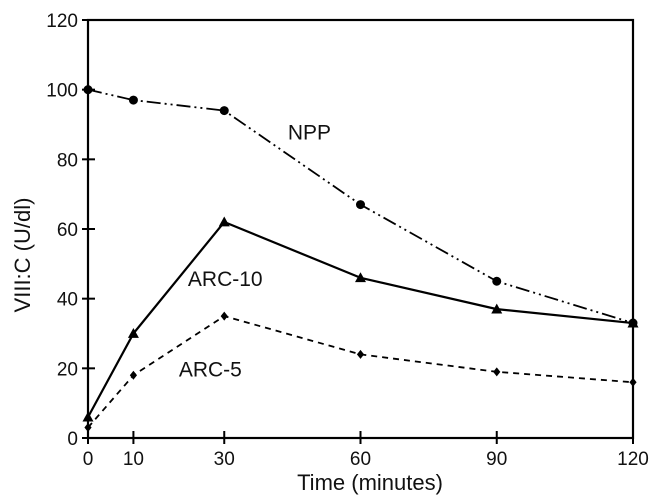  I want to click on series-label-arc-5: ARC-5, so click(210, 369).